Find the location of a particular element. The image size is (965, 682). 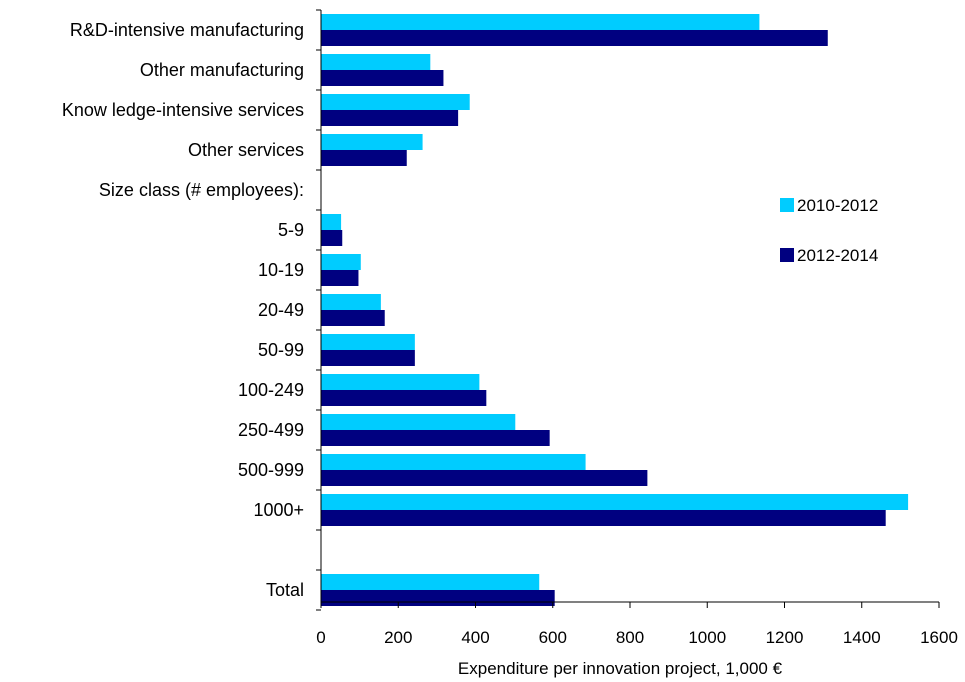

x-tick-label: 1200 is located at coordinates (785, 637).